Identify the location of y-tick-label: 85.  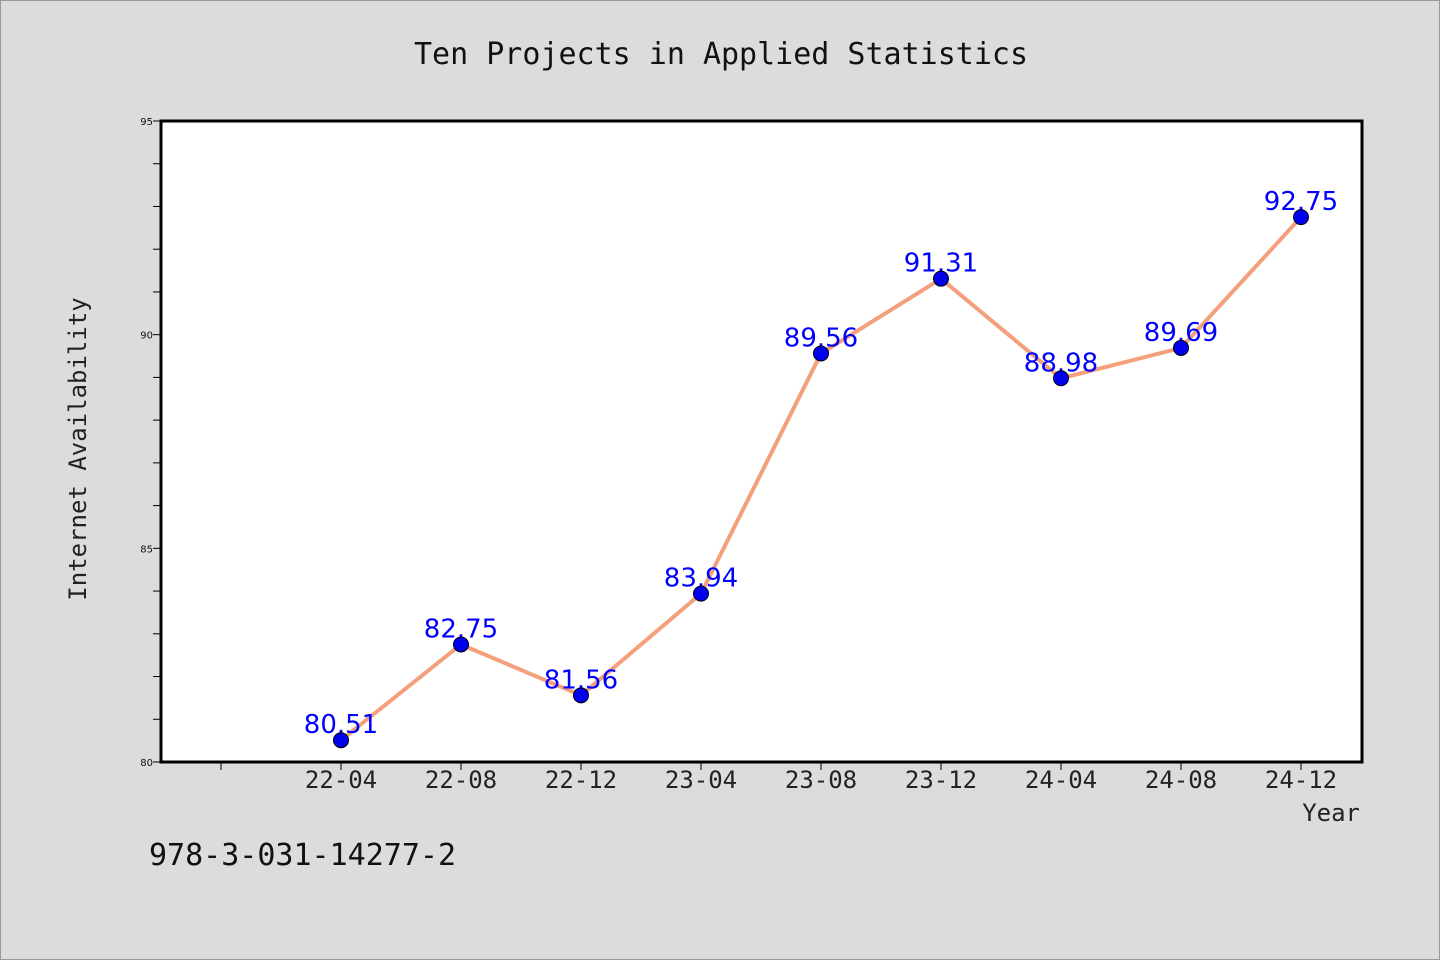
(146, 549).